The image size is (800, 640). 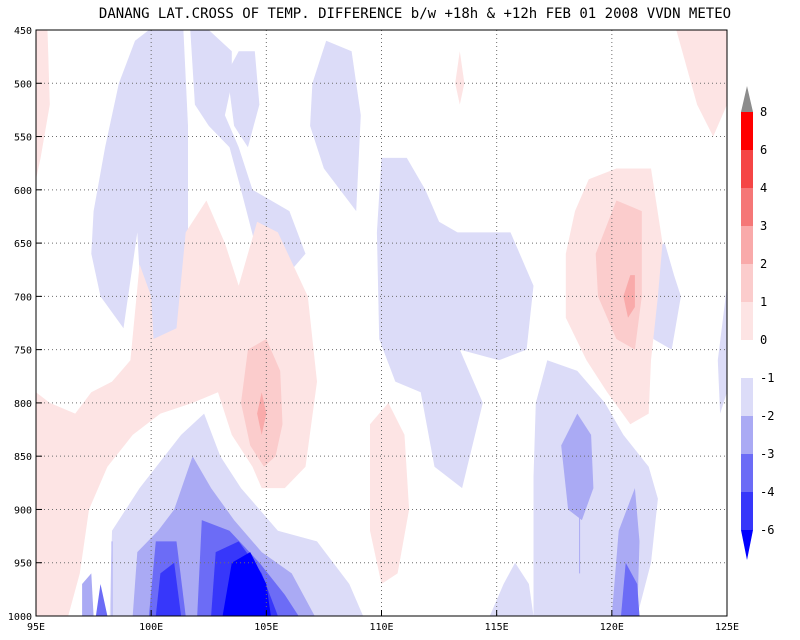 I want to click on y-tick-label: 950, so click(x=23, y=564).